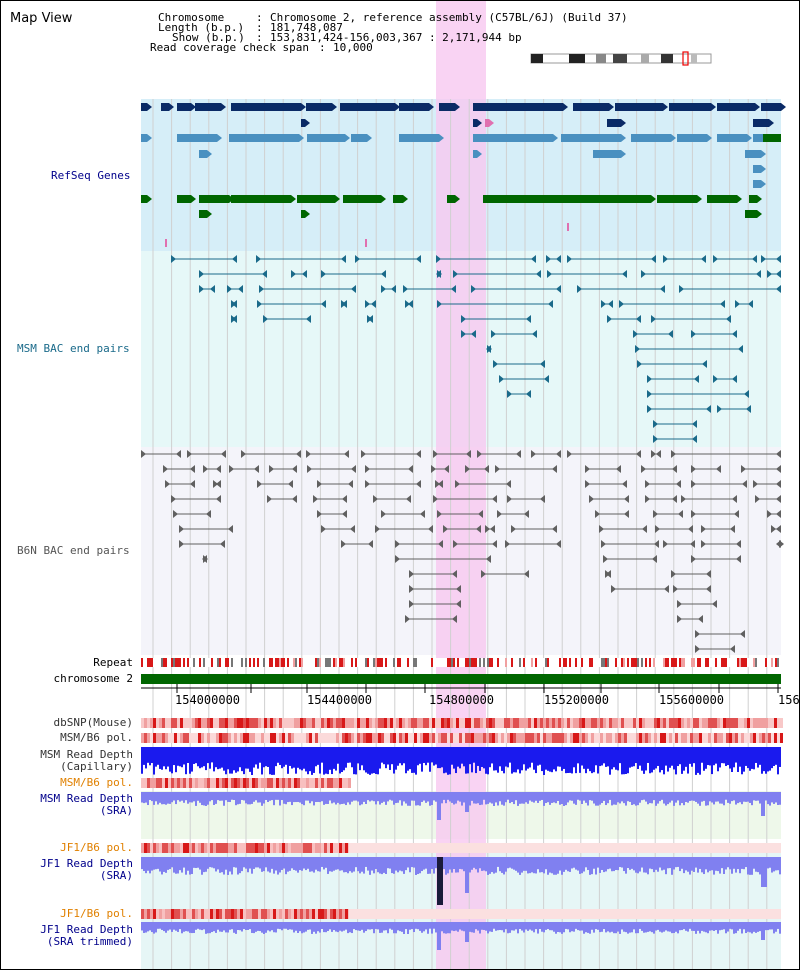  Describe the element at coordinates (763, 931) in the screenshot. I see `depth-spike` at that location.